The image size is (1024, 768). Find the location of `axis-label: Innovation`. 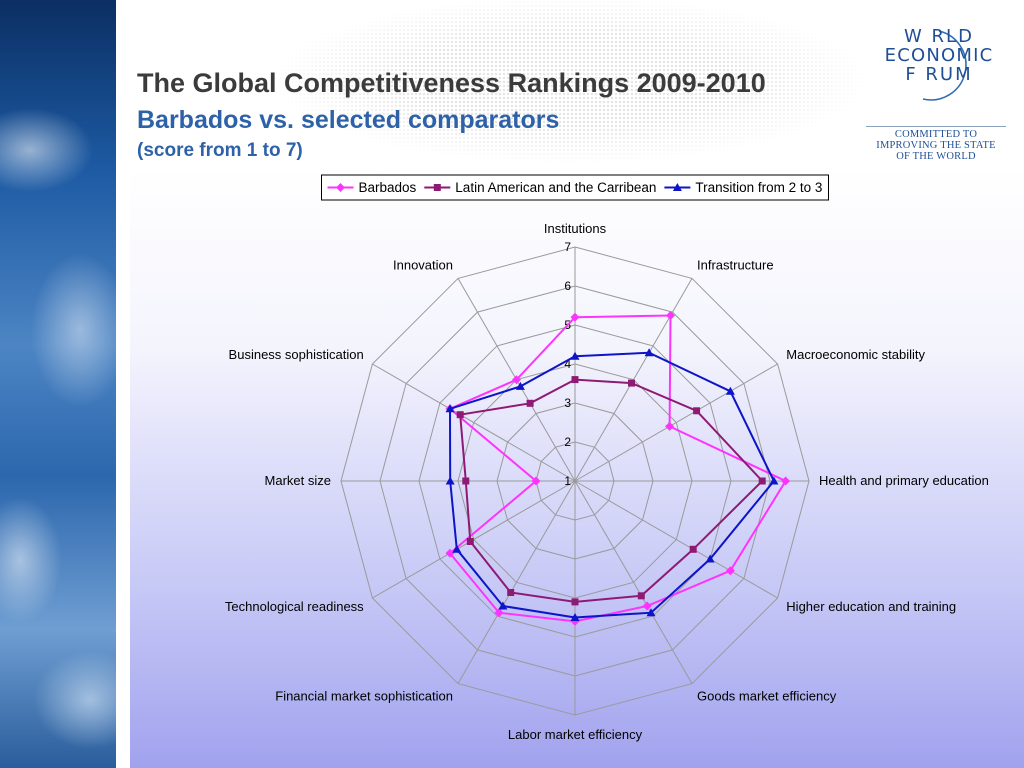

axis-label: Innovation is located at coordinates (423, 265).